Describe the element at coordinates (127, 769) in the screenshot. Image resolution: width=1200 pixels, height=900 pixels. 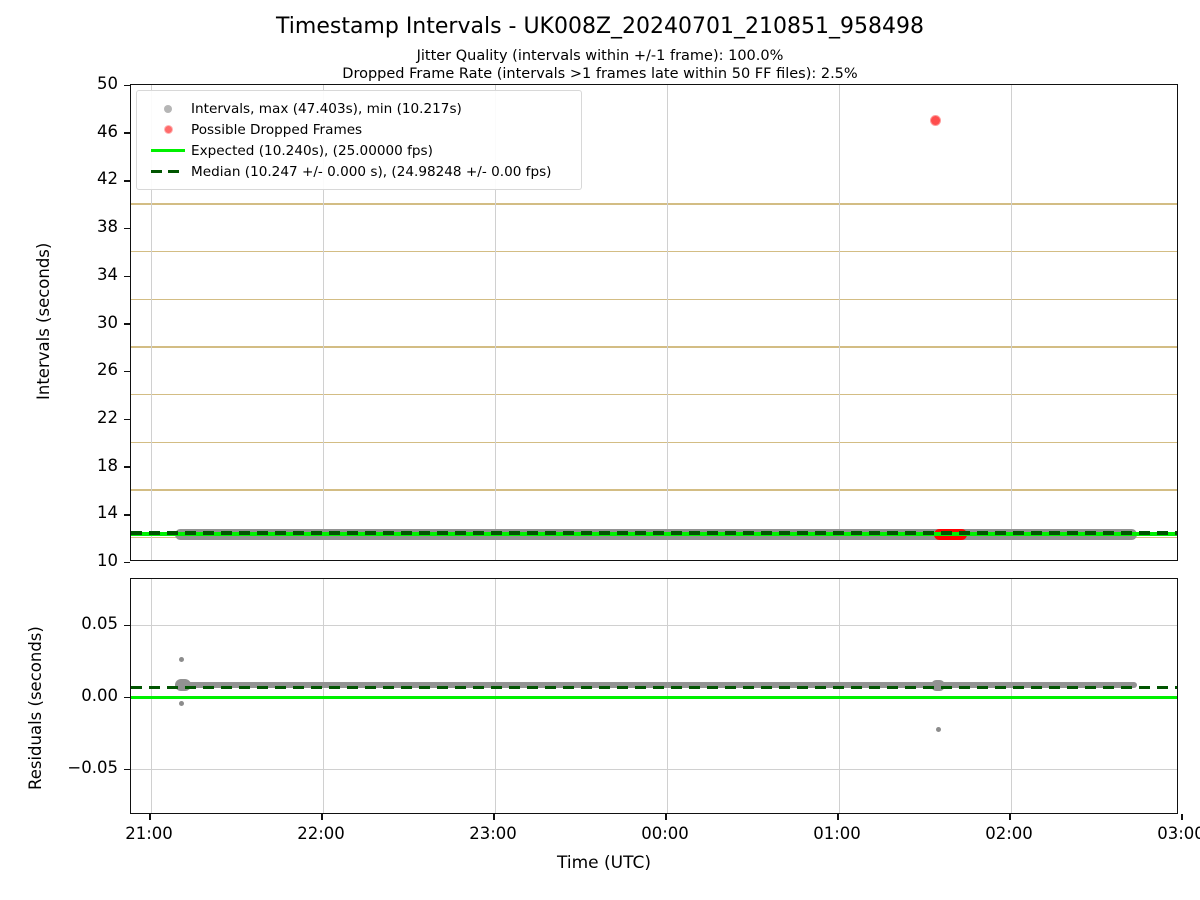
I see `ytick-res-m005` at that location.